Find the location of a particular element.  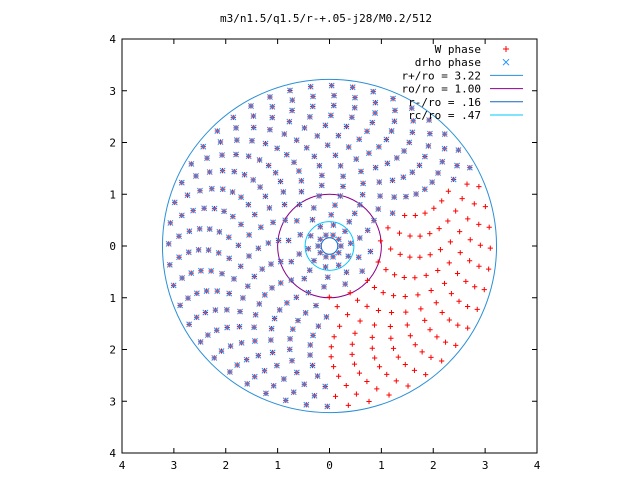

legend-swatch is located at coordinates (506, 49).